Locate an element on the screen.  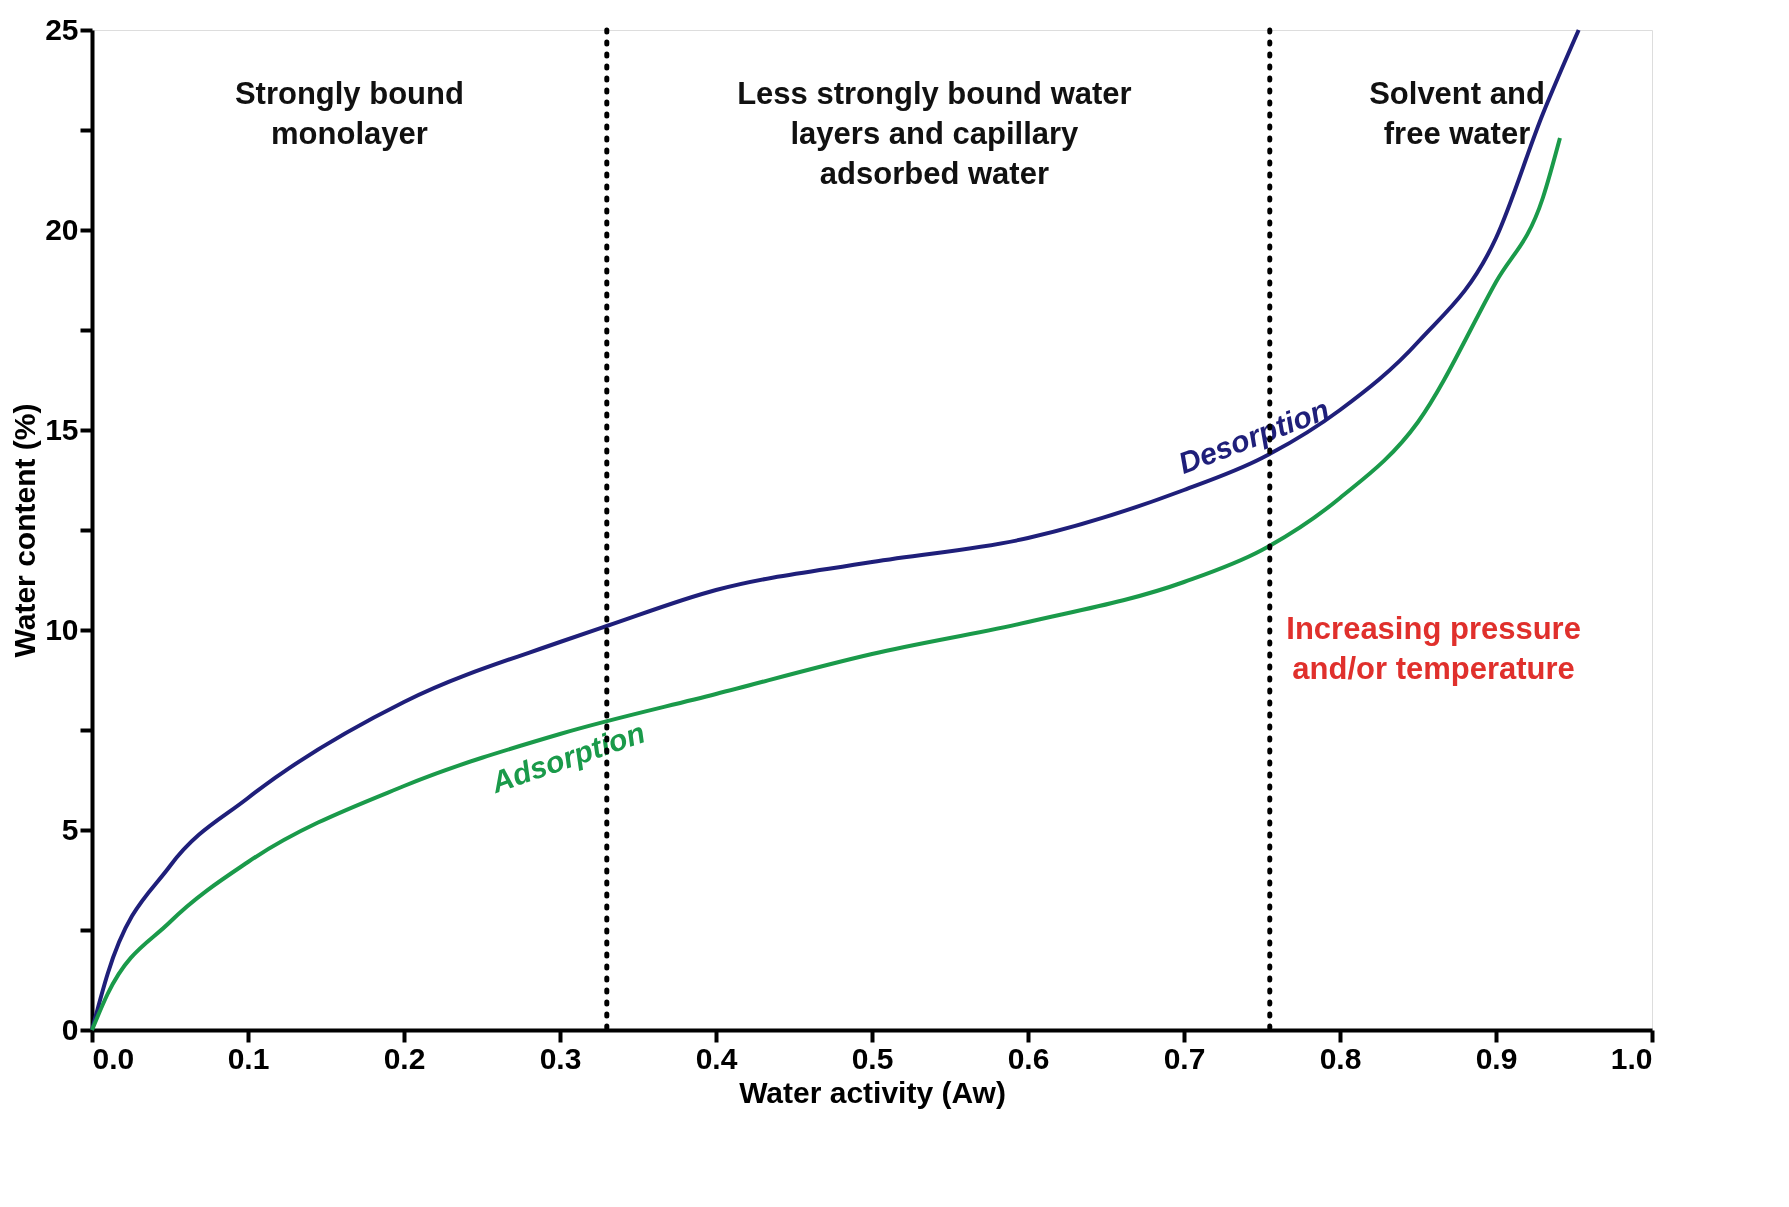
x-tick-label: 0.8 is located at coordinates (1340, 1058).